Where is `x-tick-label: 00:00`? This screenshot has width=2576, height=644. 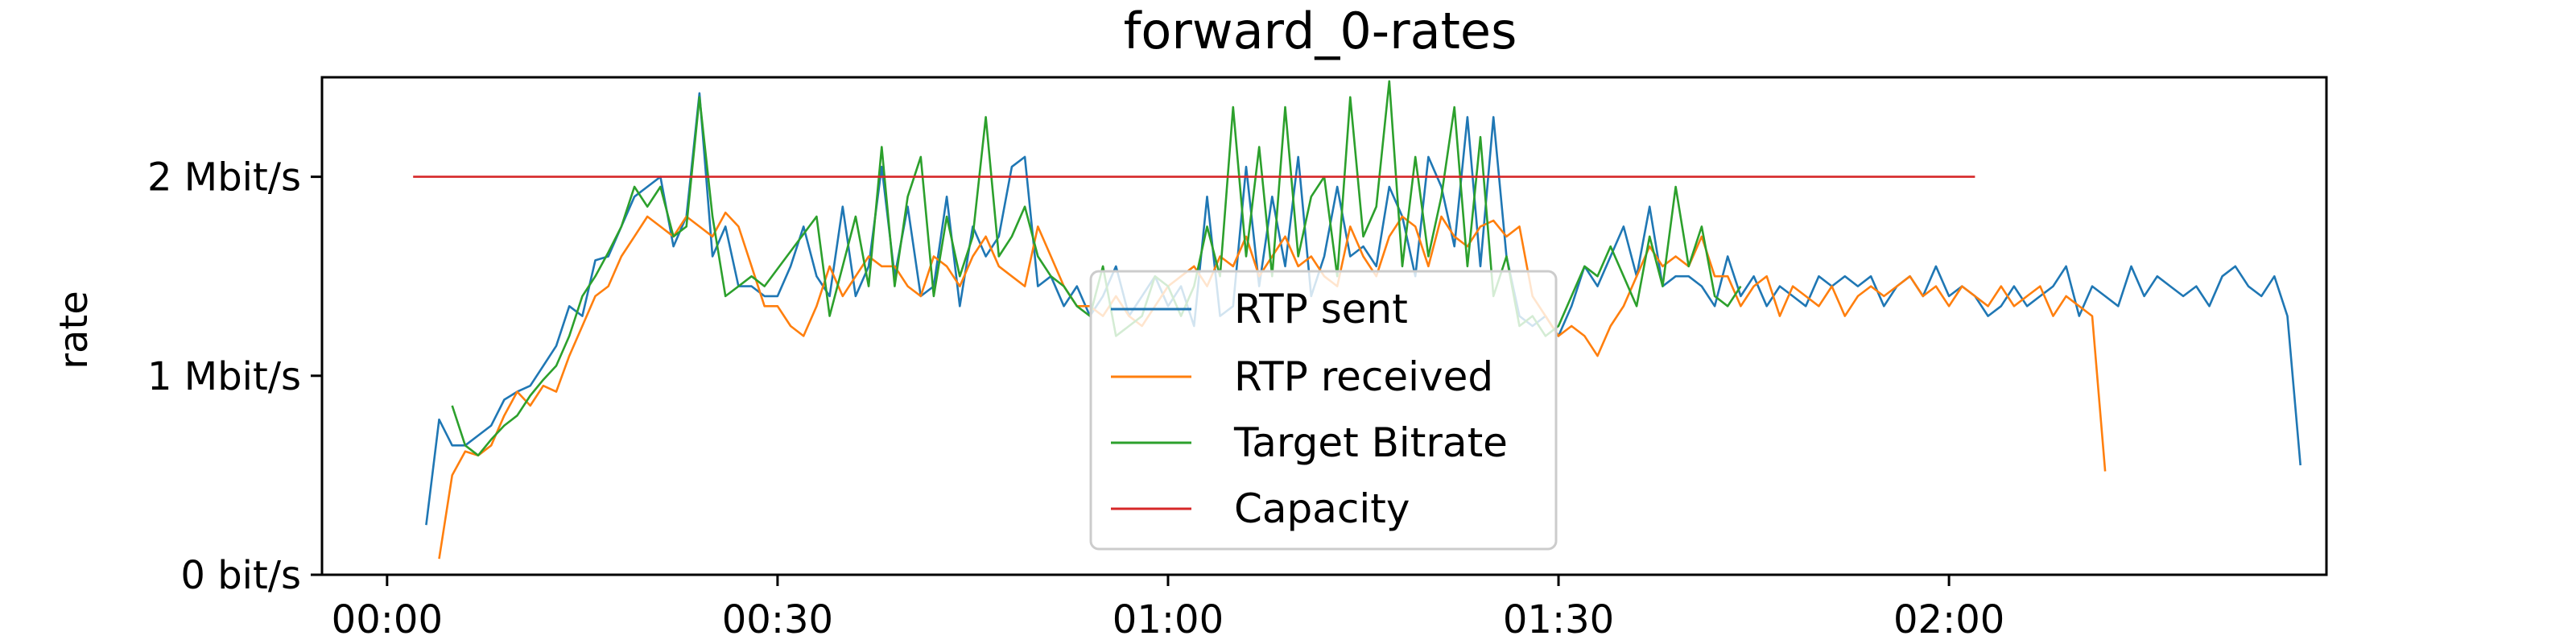 x-tick-label: 00:00 is located at coordinates (387, 619).